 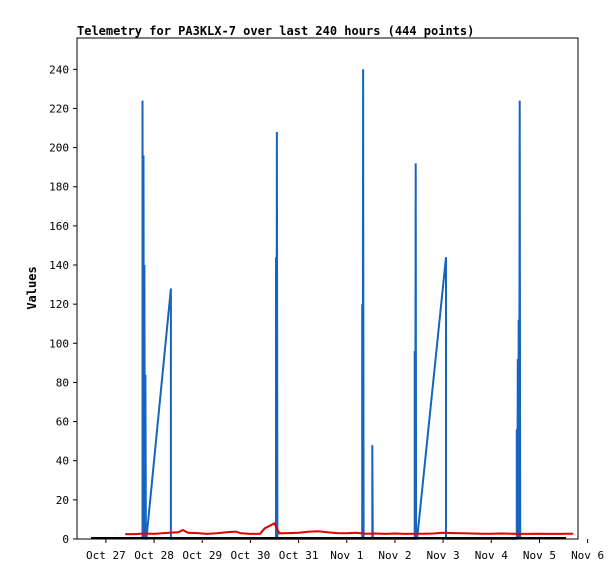 What do you see at coordinates (346, 555) in the screenshot?
I see `x-tick-label-5: Nov 1` at bounding box center [346, 555].